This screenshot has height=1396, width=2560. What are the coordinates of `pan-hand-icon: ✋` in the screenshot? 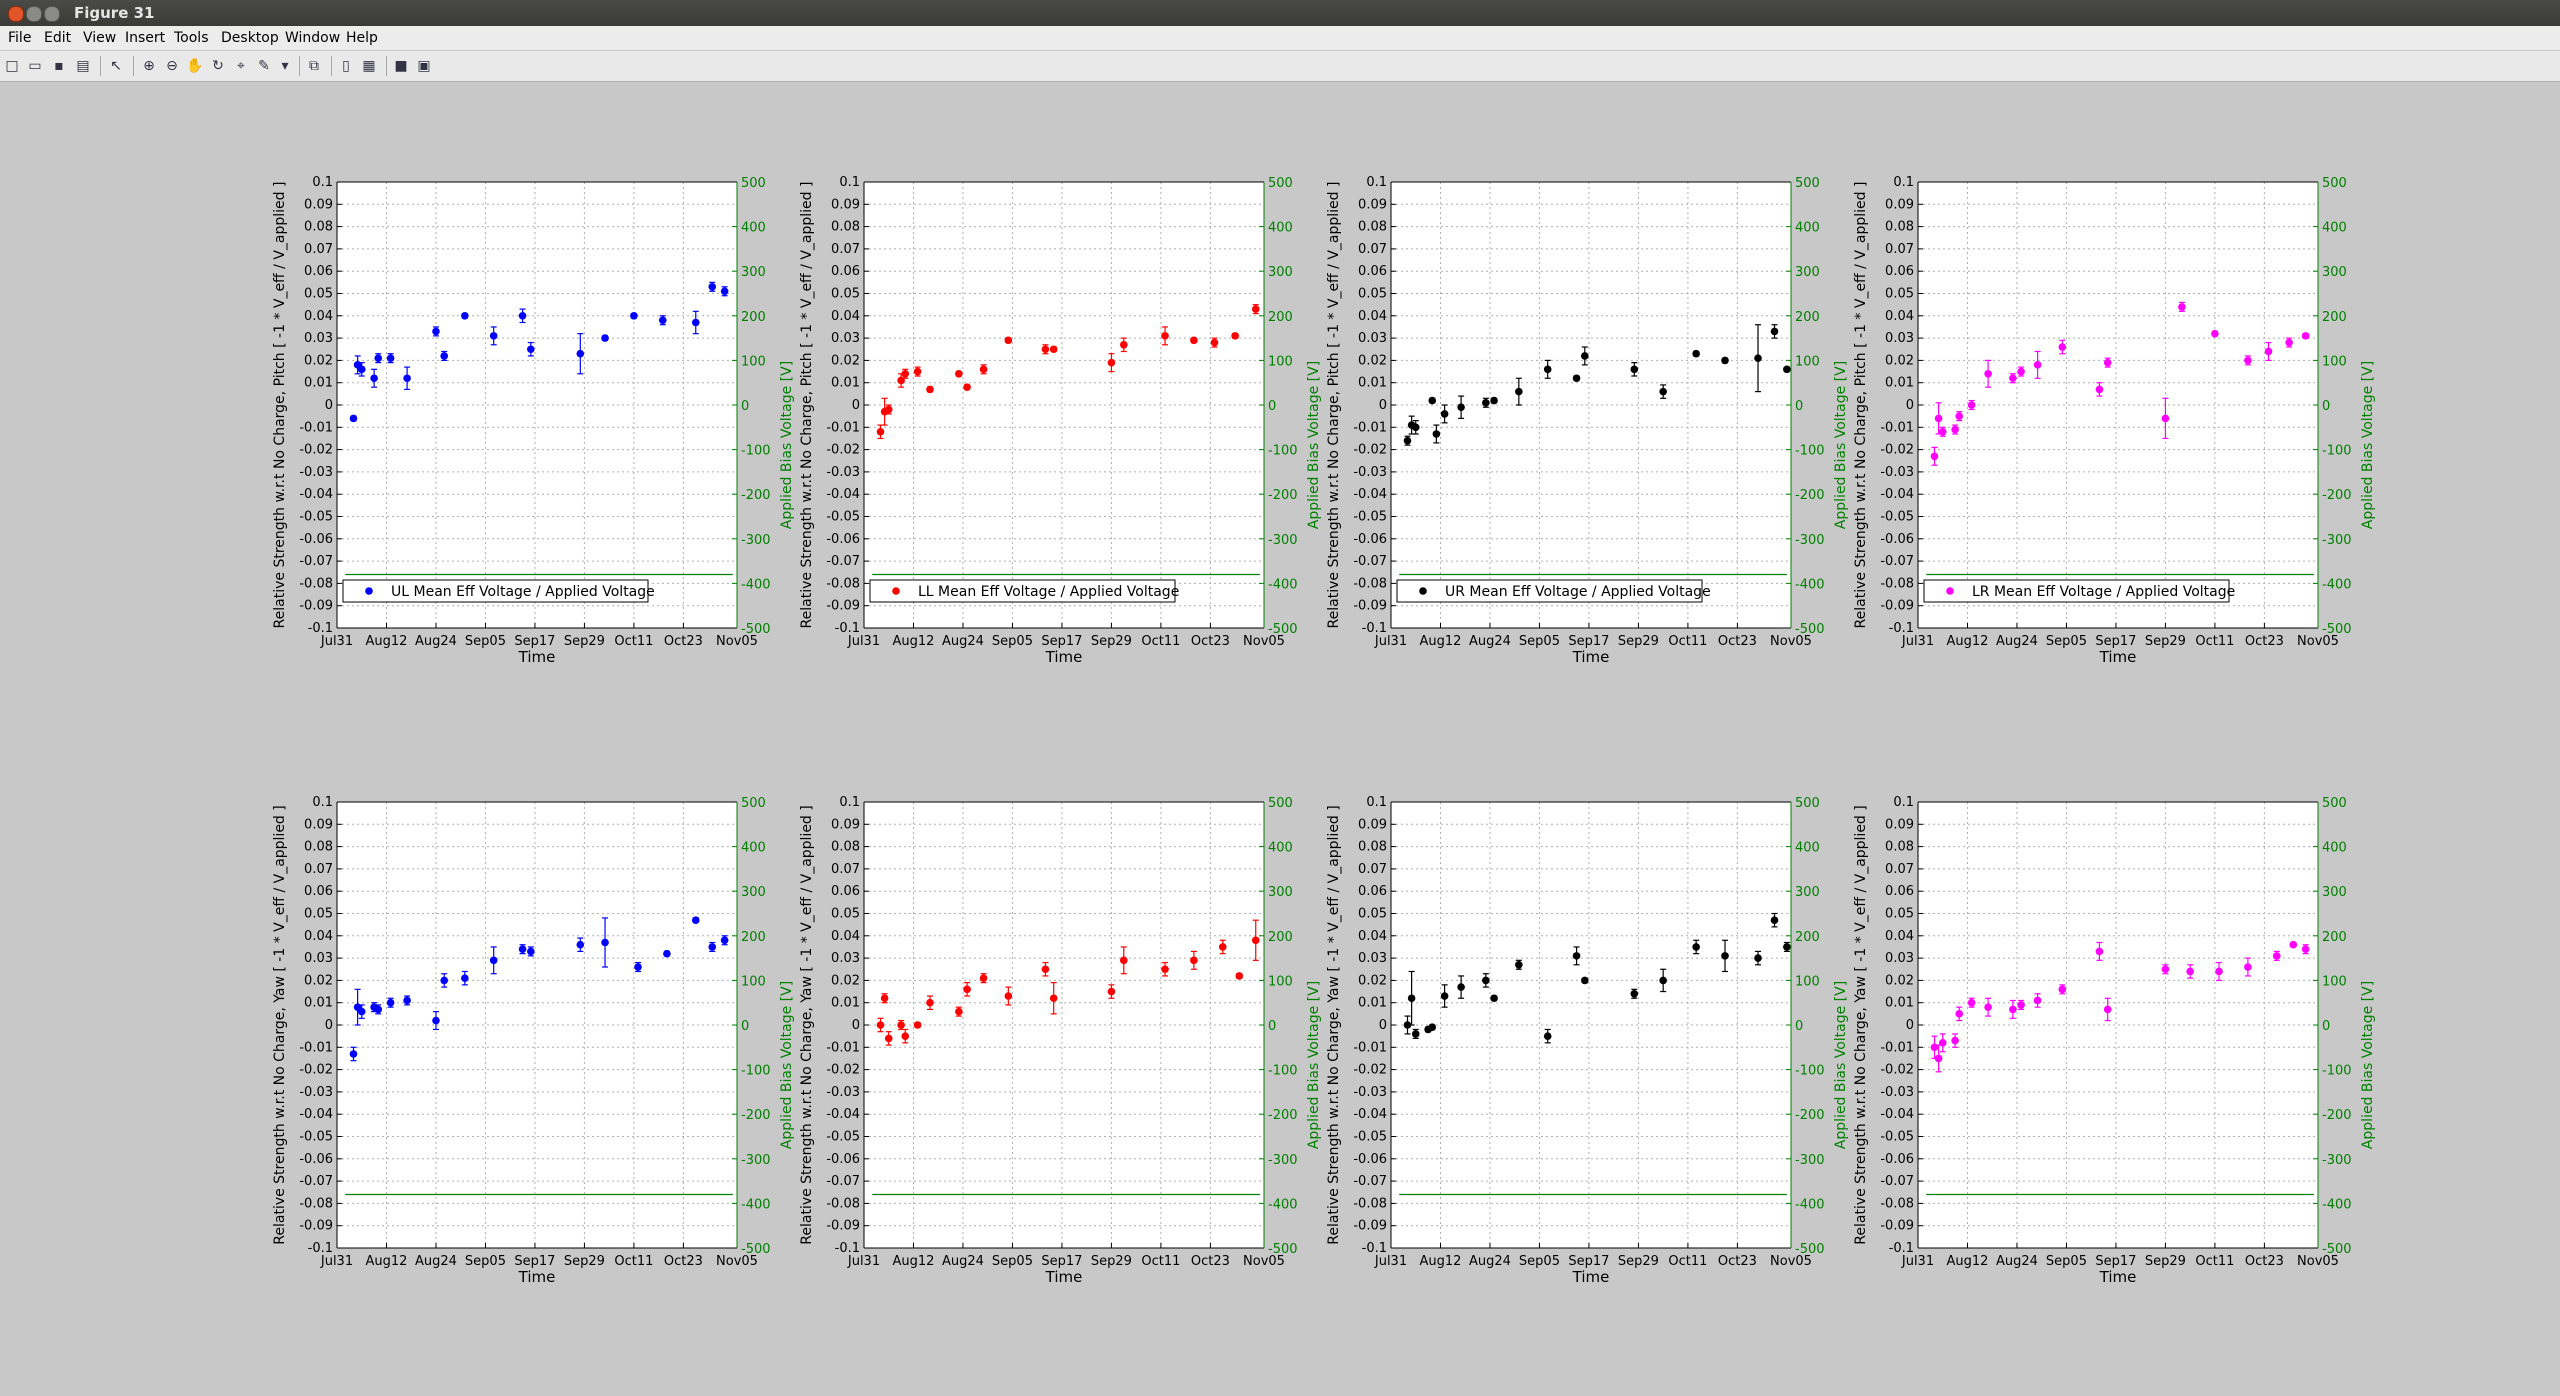 It's located at (195, 66).